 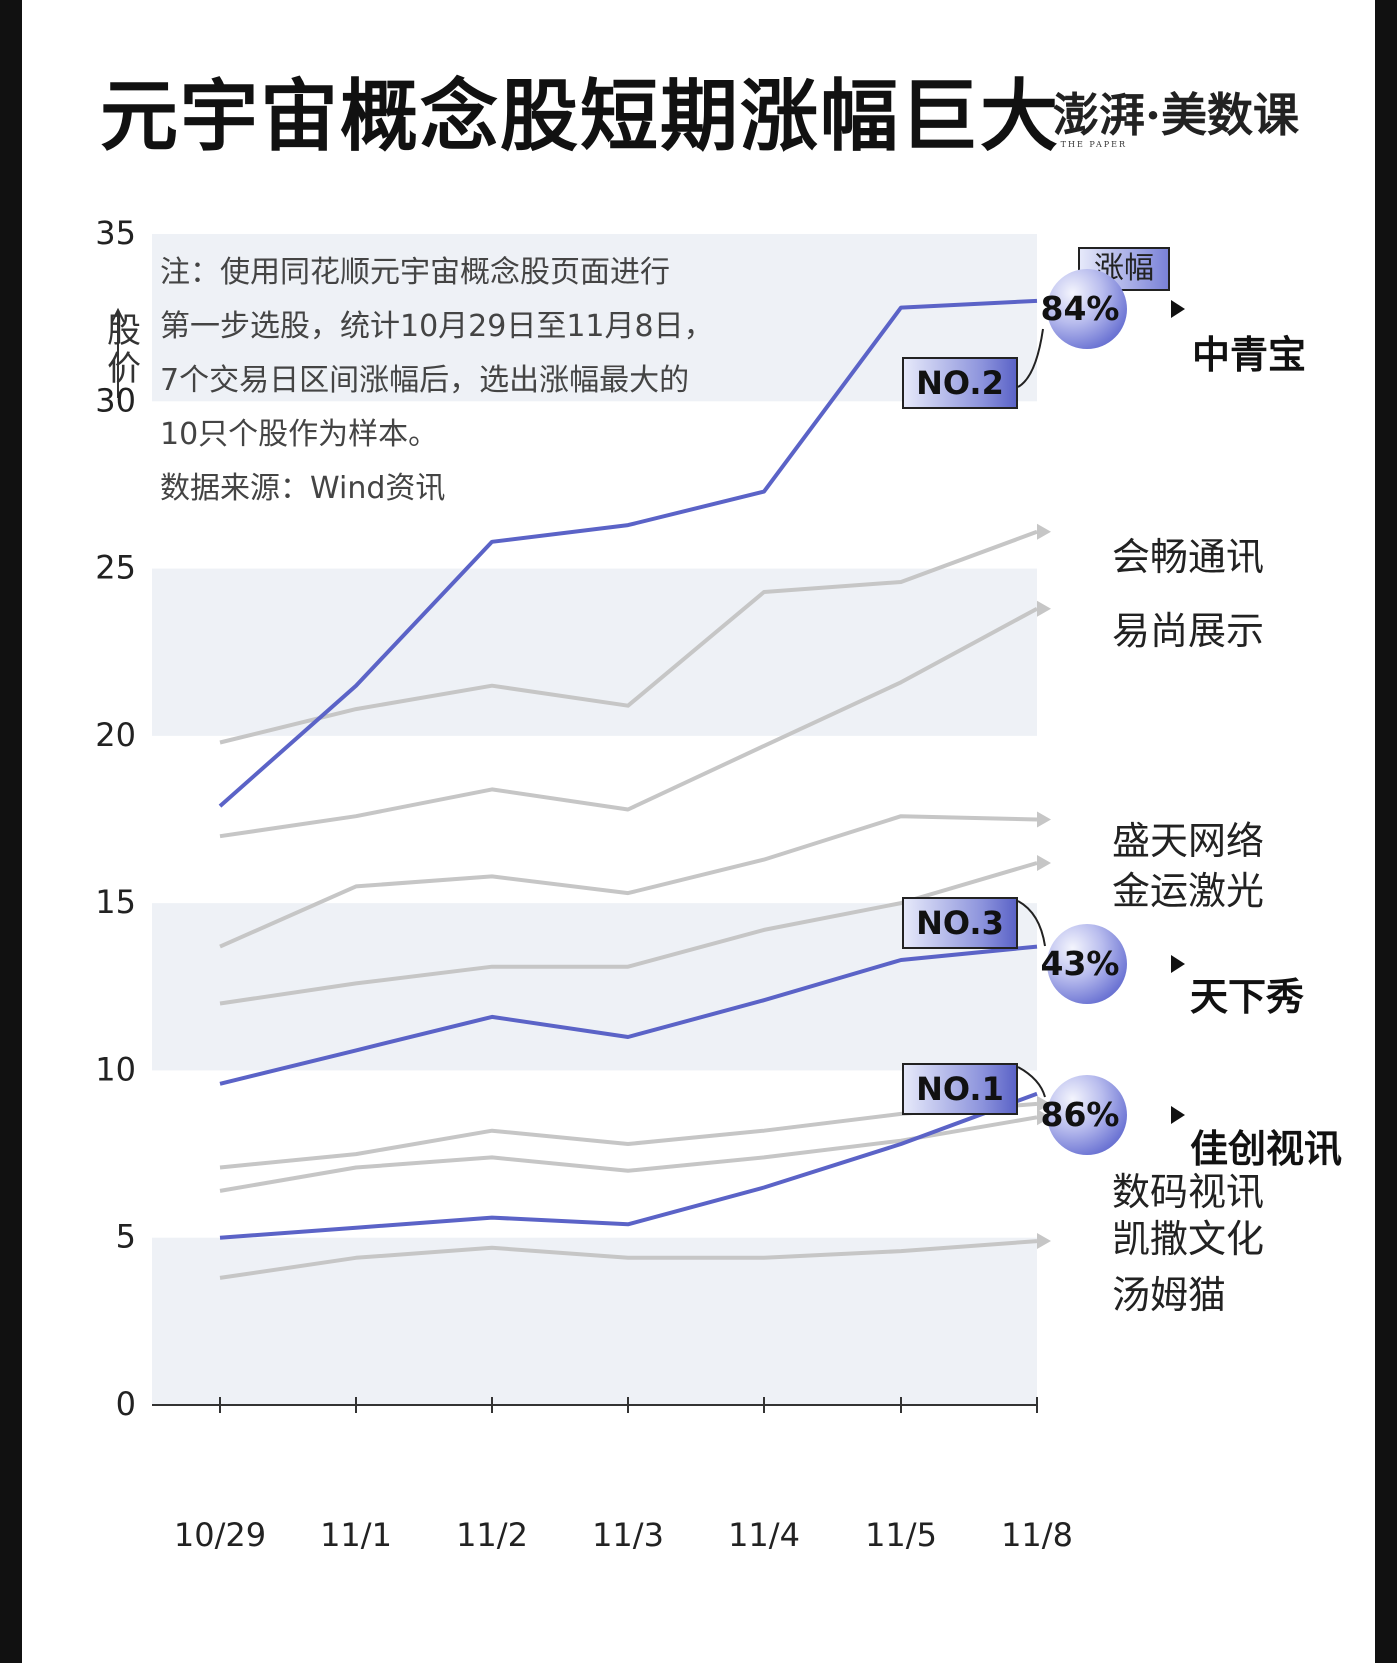 What do you see at coordinates (303, 488) in the screenshot?
I see `data-source: 数据来源：Wind资讯` at bounding box center [303, 488].